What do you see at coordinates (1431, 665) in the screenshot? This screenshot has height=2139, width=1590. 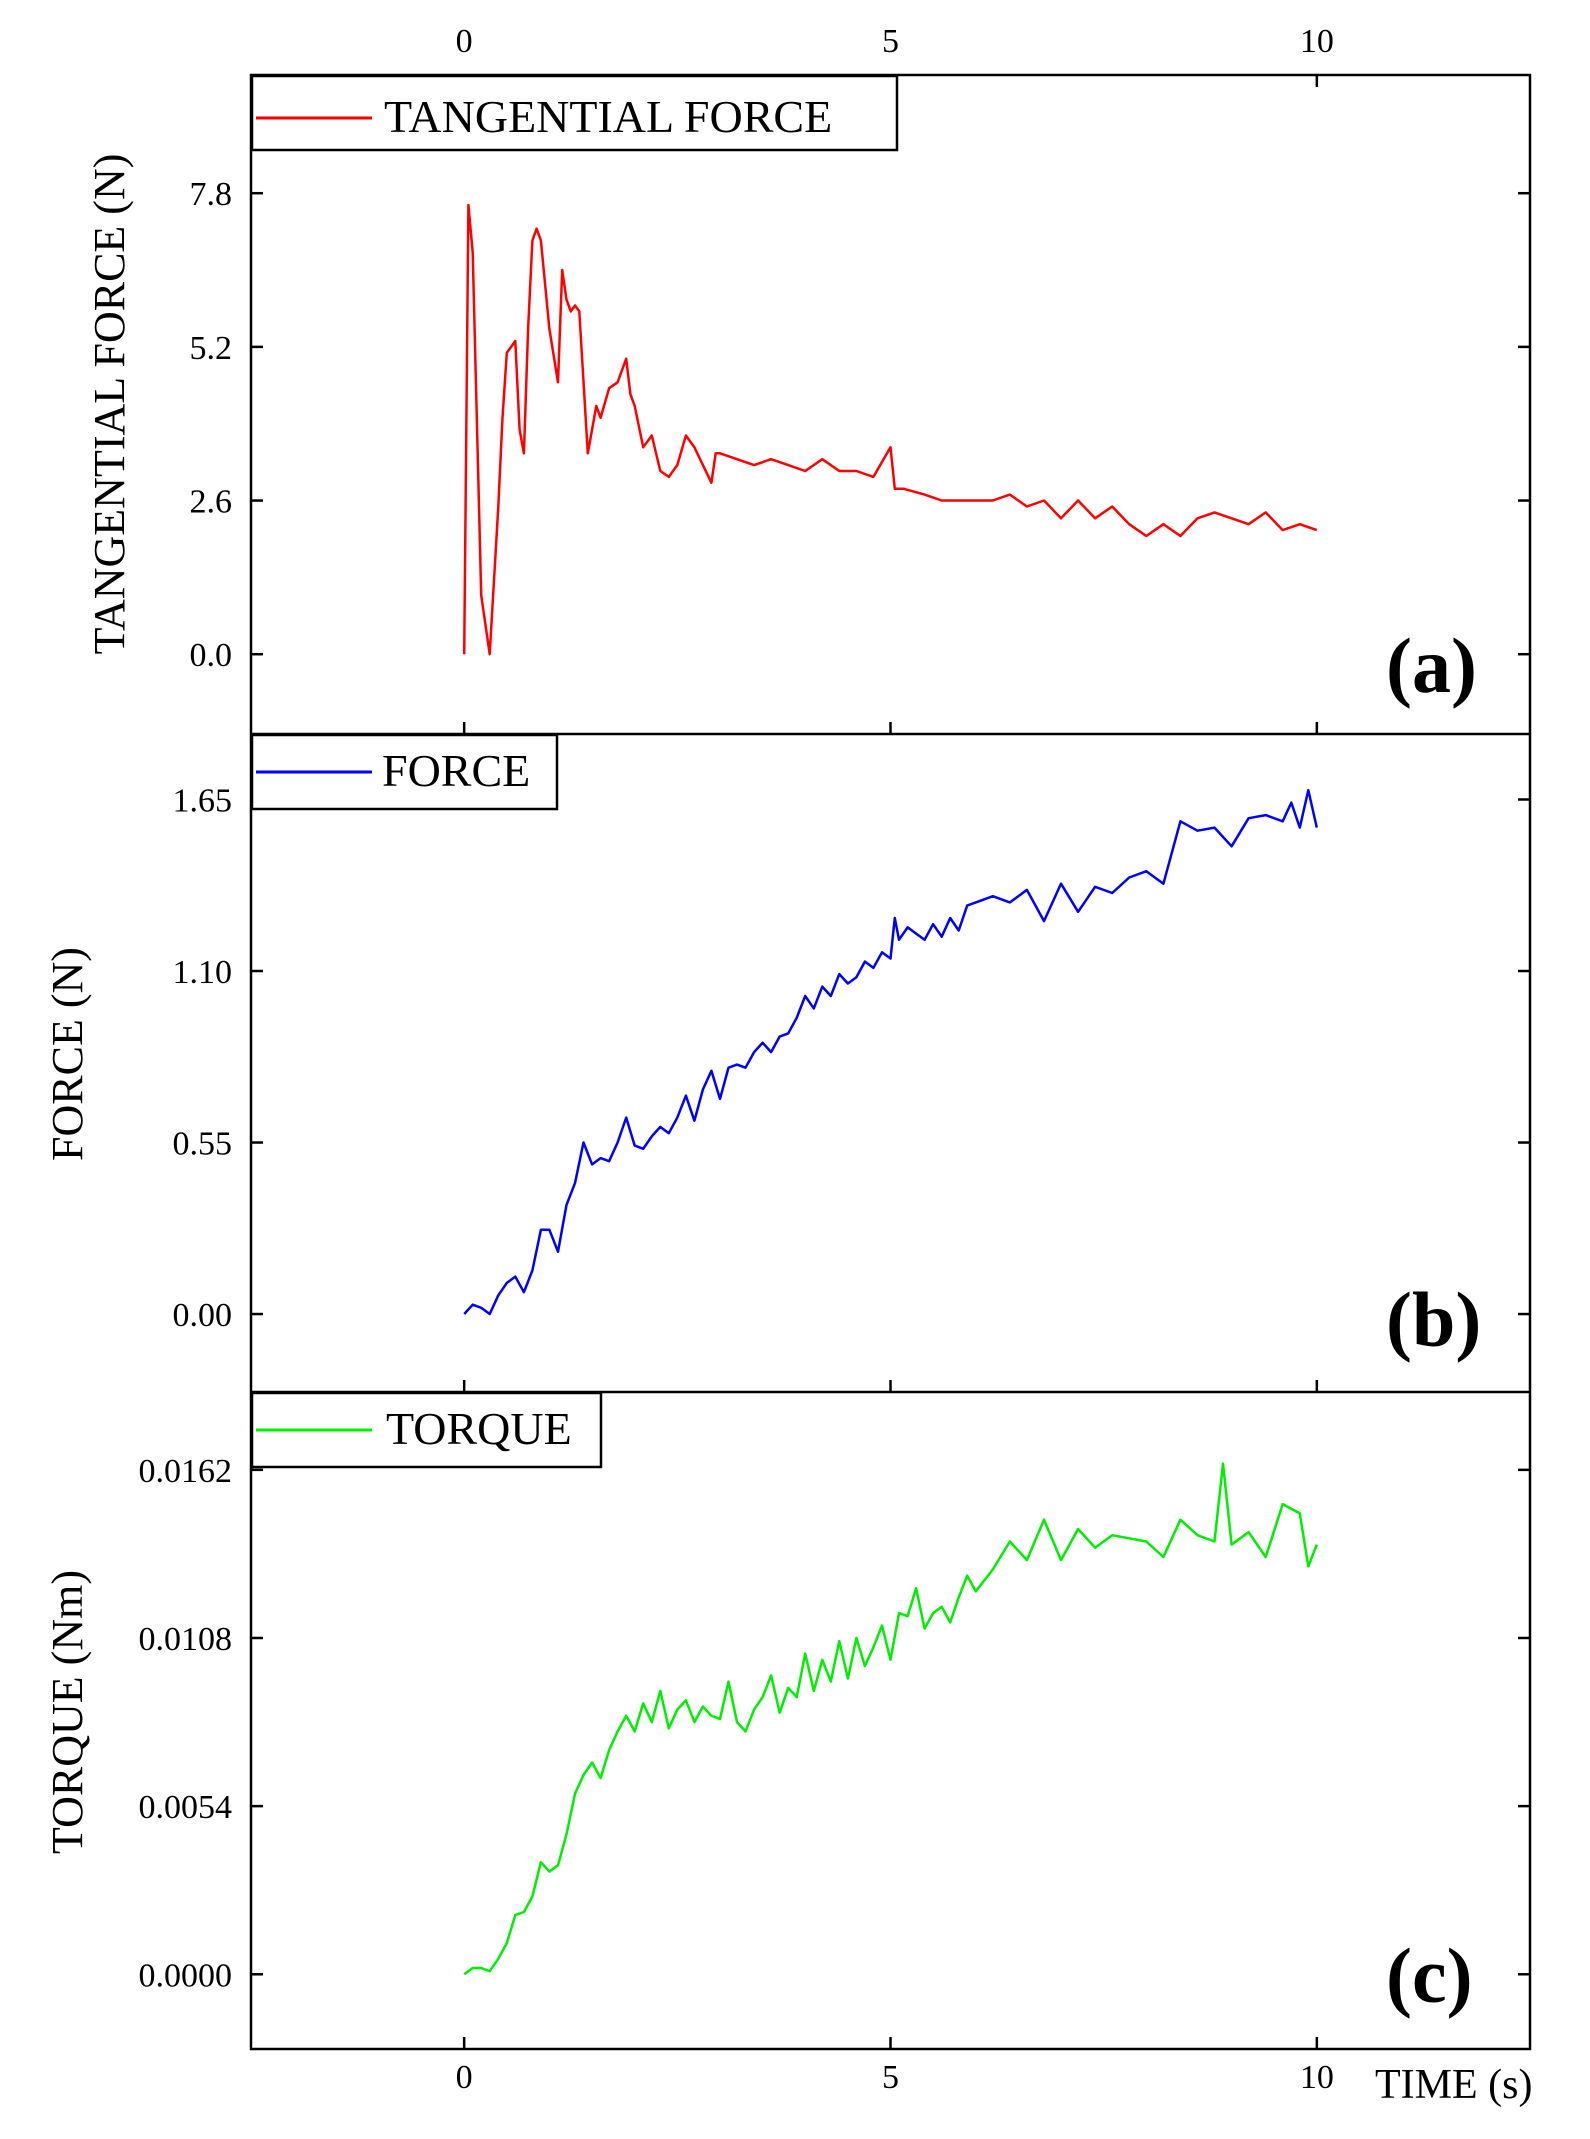 I see `panel-a-tag: (a)` at bounding box center [1431, 665].